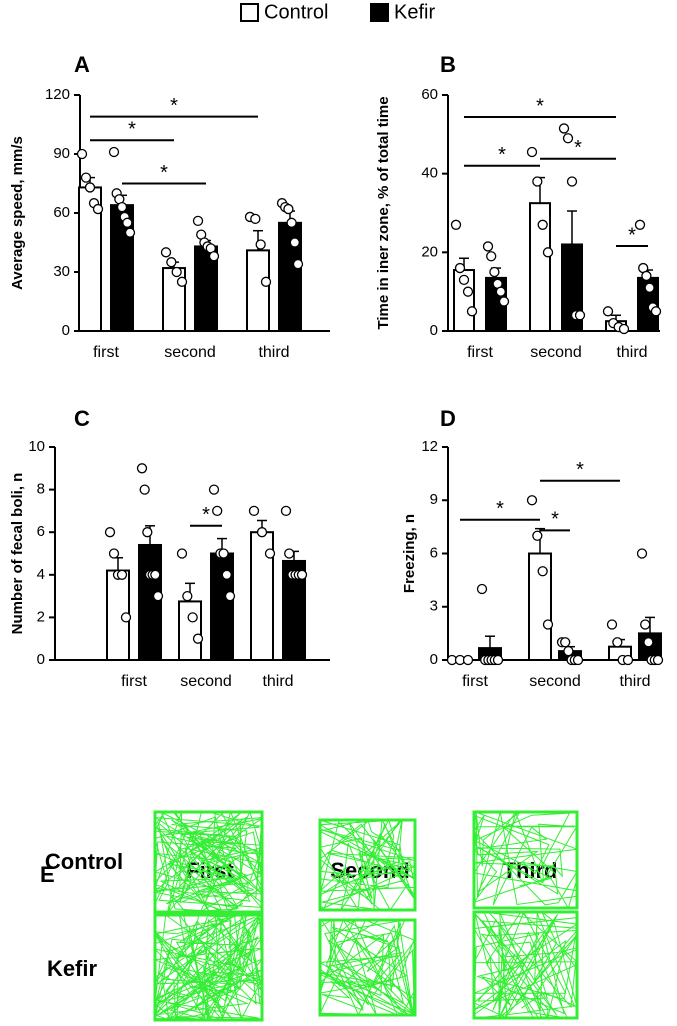 The image size is (677, 1026). What do you see at coordinates (414, 12) in the screenshot?
I see `legend-label: Kefir` at bounding box center [414, 12].